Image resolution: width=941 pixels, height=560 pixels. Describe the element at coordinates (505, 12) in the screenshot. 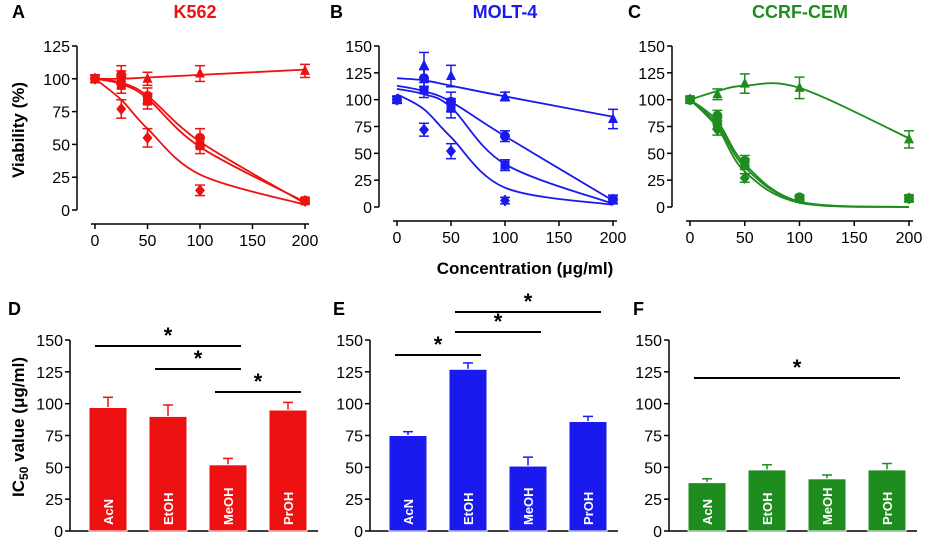

I see `panel-title: MOLT-4` at that location.